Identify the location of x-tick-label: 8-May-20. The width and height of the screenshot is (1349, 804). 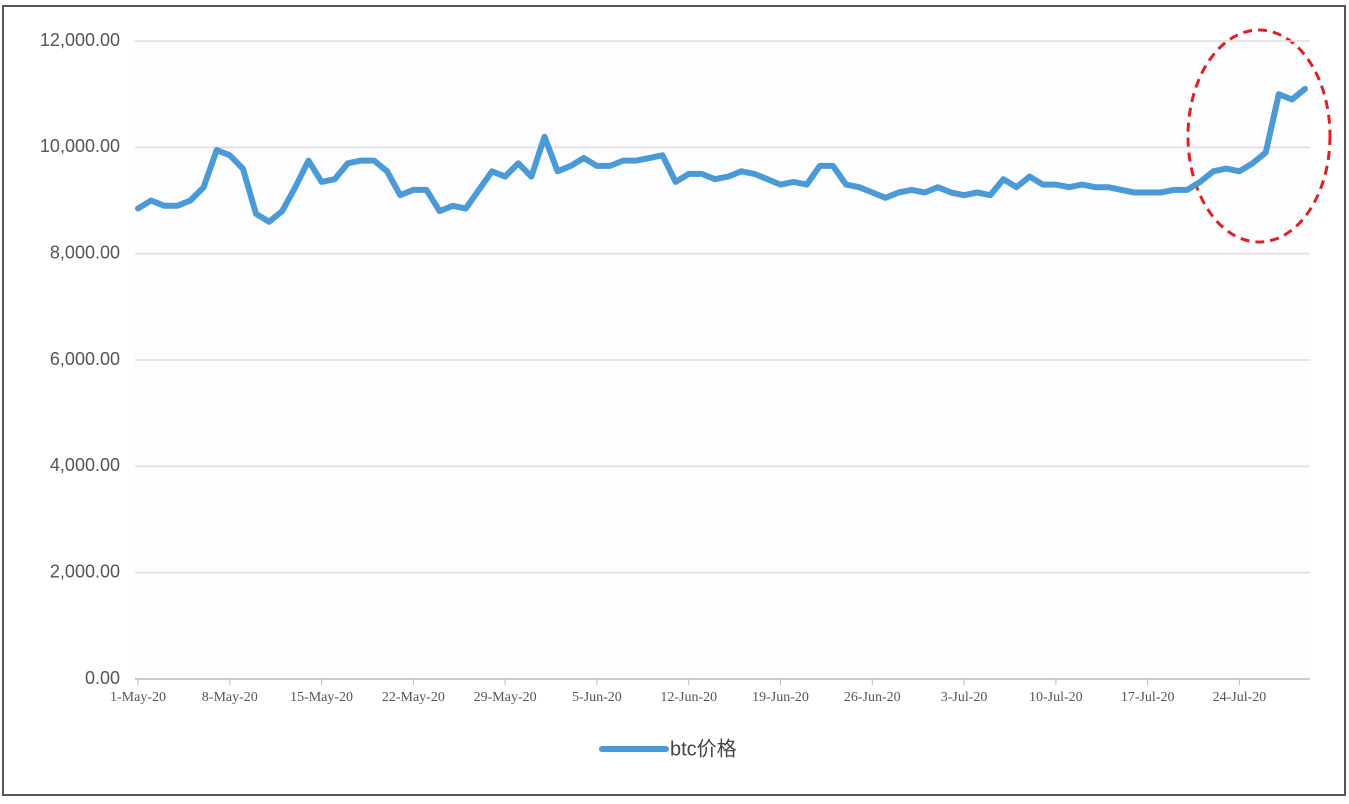
(230, 697).